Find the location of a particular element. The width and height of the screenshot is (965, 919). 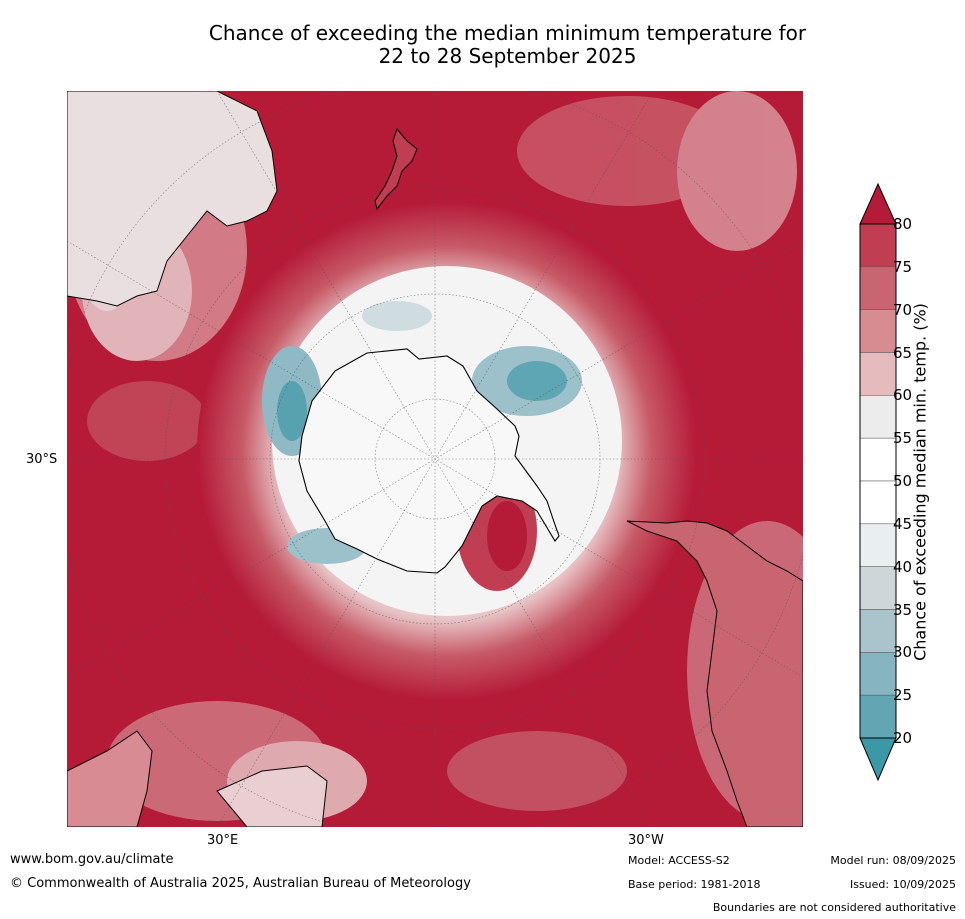

issued-text: Issued: 10/09/2025 is located at coordinates (902, 884).